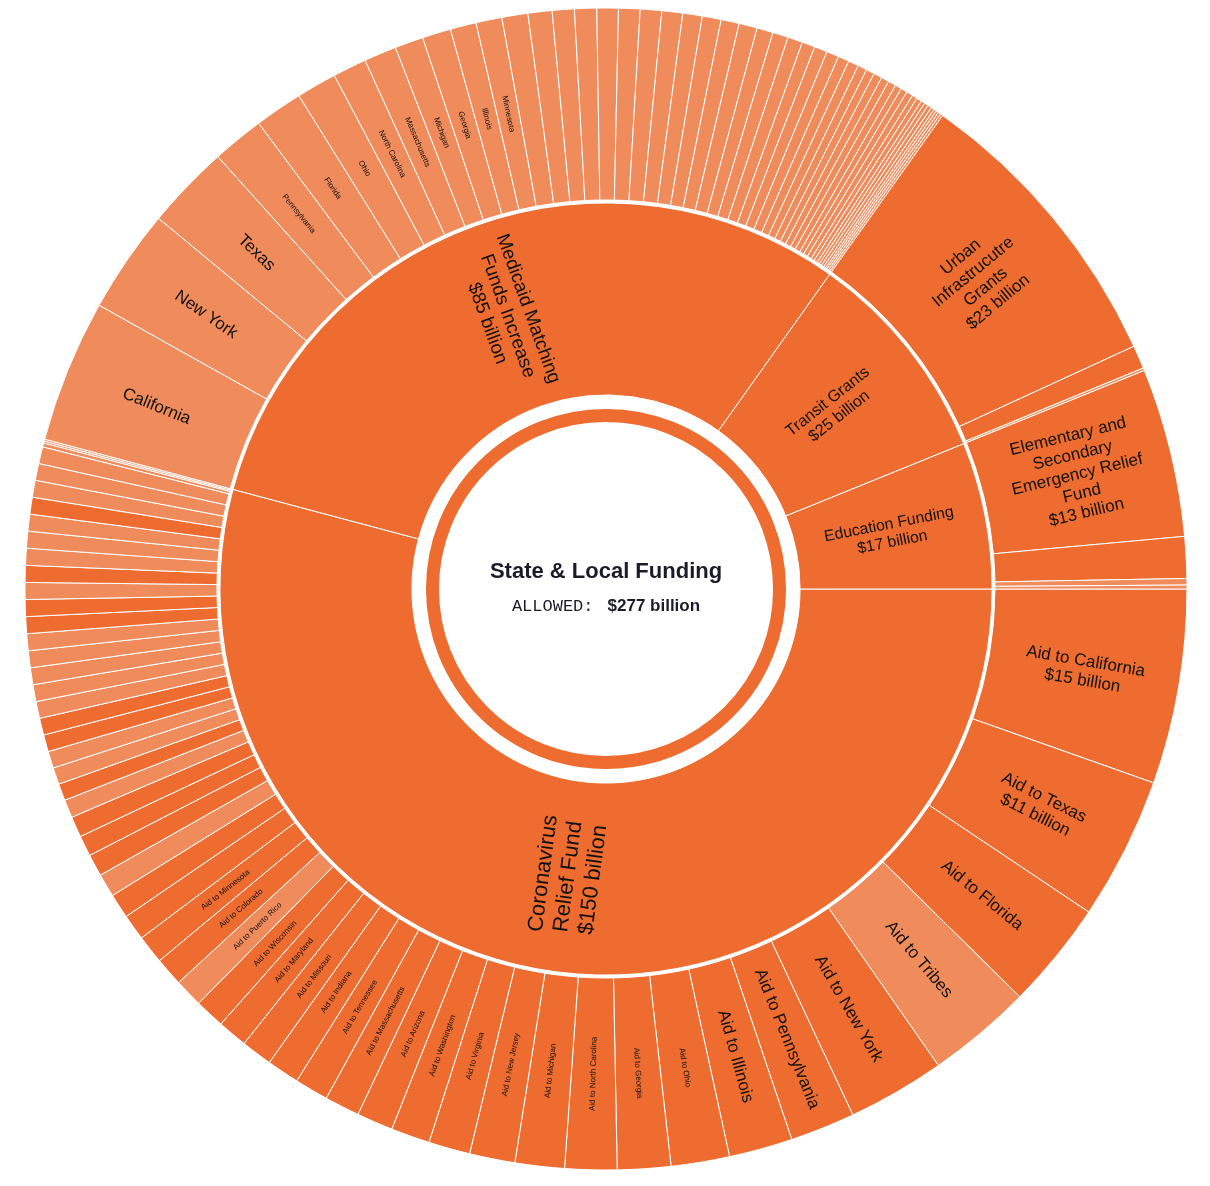  I want to click on text: $277 billion, so click(654, 605).